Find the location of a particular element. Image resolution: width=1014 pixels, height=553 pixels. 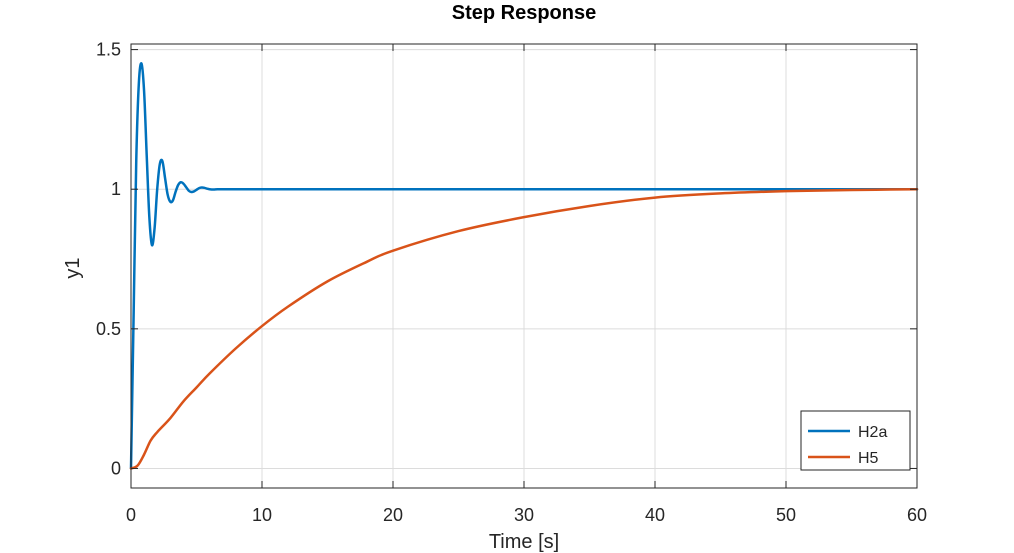

chart-title: Step Response is located at coordinates (524, 13).